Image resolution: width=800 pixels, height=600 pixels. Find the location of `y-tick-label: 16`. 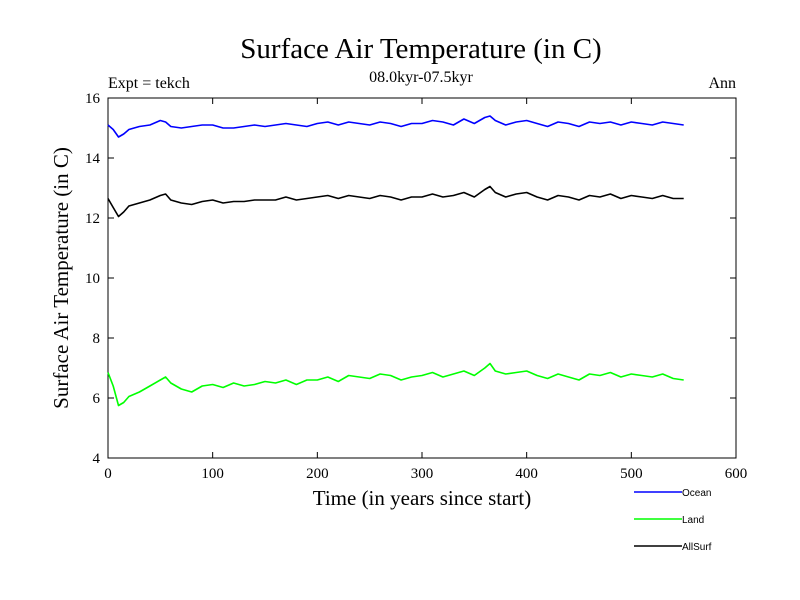

y-tick-label: 16 is located at coordinates (93, 99).